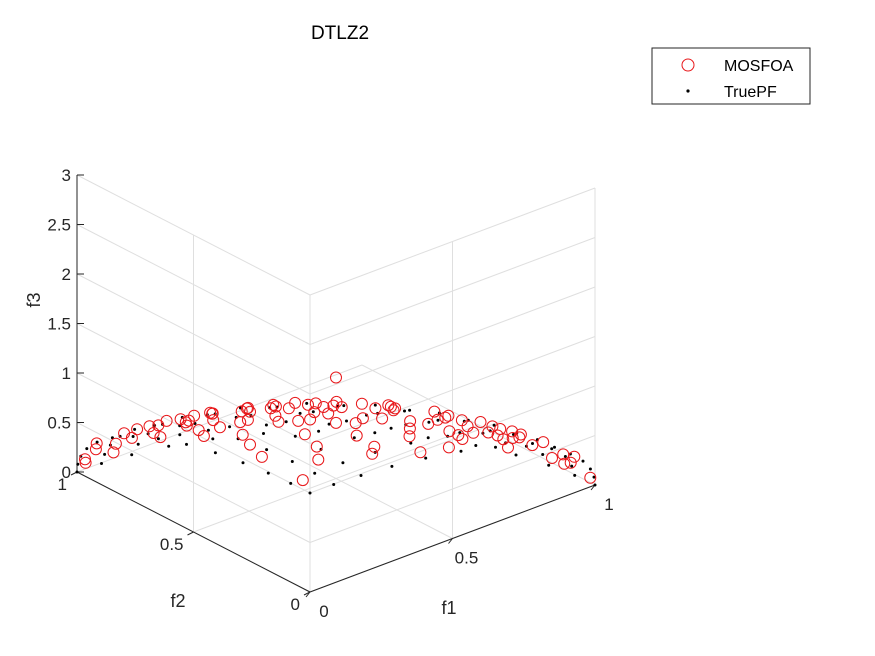 Image resolution: width=875 pixels, height=656 pixels. What do you see at coordinates (66, 175) in the screenshot?
I see `z-tick-label: 3` at bounding box center [66, 175].